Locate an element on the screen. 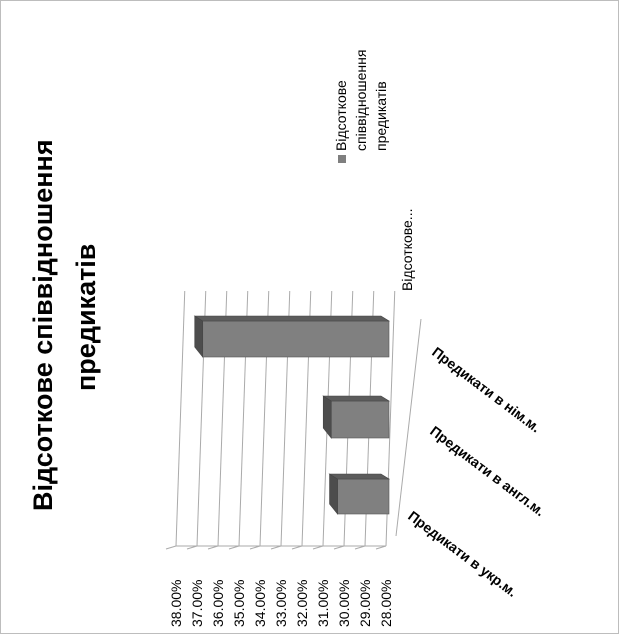  y-tick-label: 29.00% is located at coordinates (365, 603).